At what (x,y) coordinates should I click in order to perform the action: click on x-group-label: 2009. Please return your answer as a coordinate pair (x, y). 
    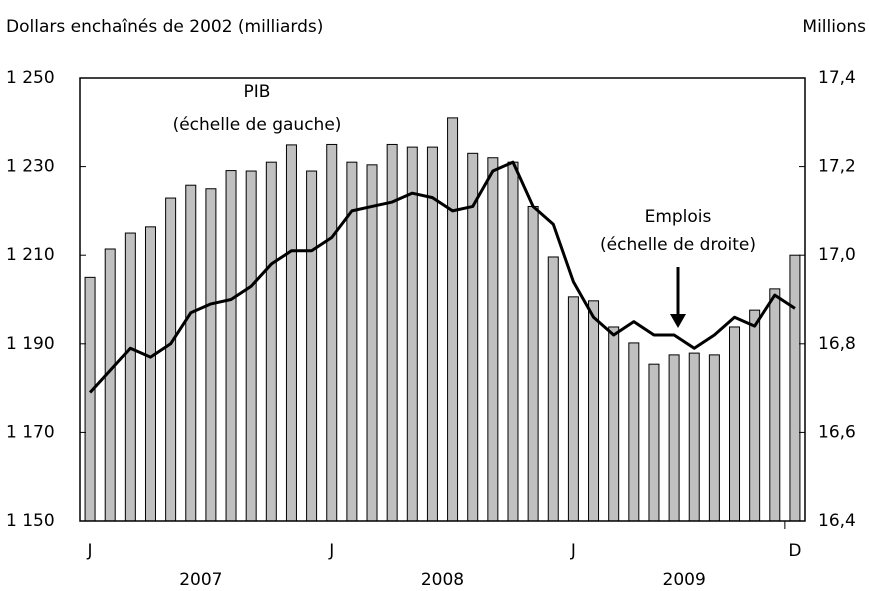
    Looking at the image, I should click on (684, 580).